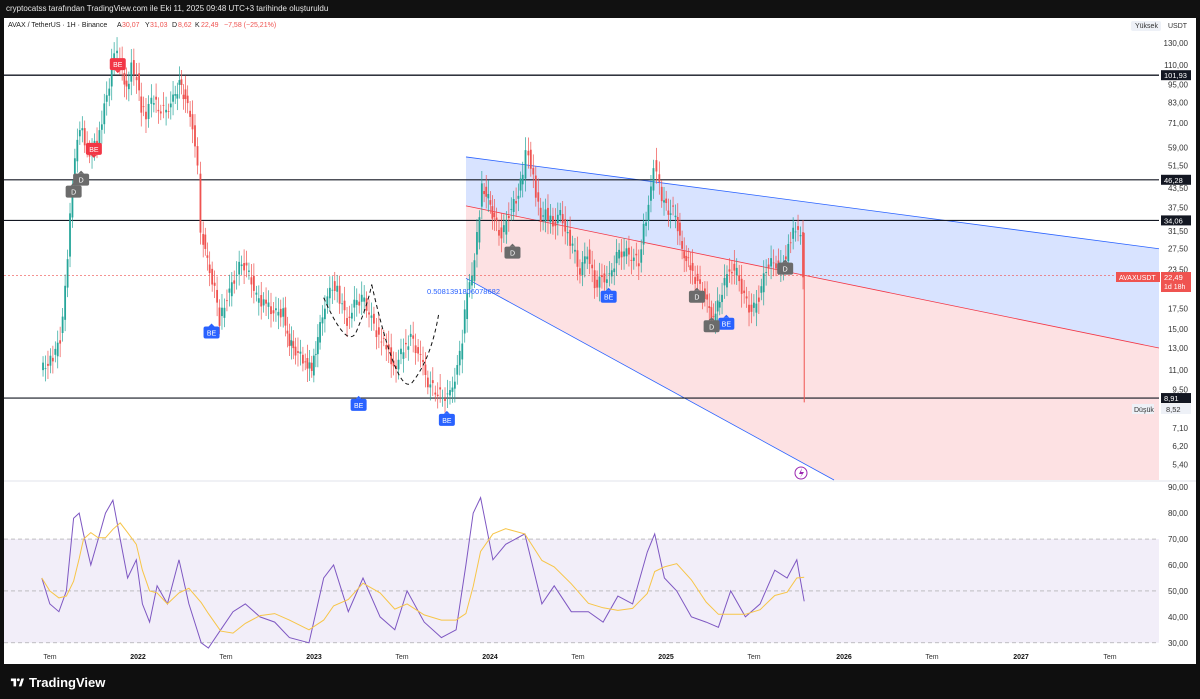  I want to click on level-tag-bg, so click(1176, 179).